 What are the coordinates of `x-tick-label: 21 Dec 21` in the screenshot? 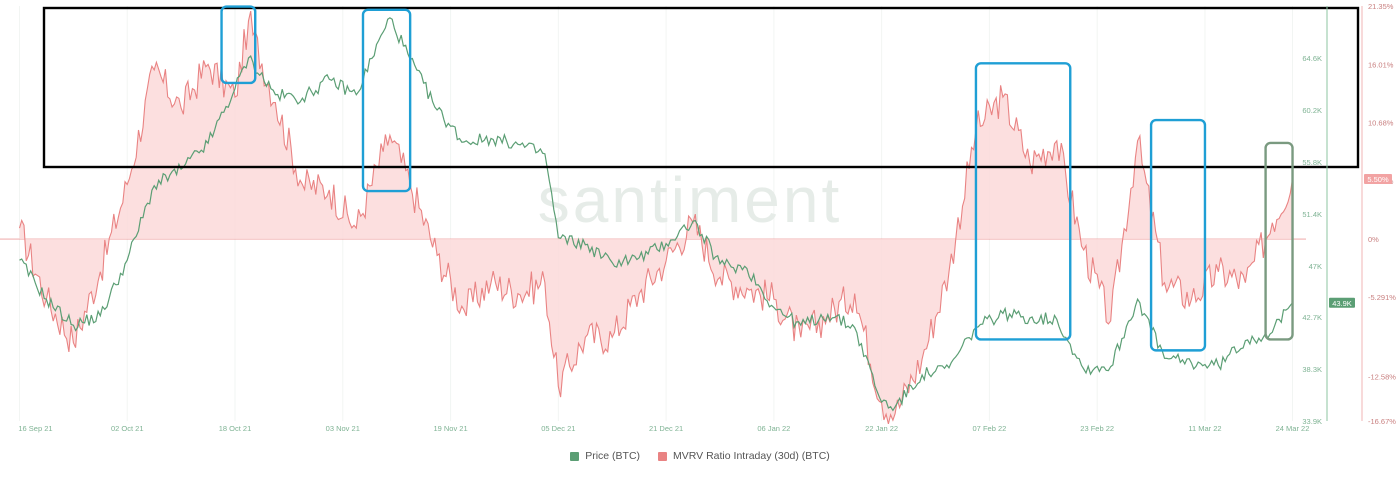 It's located at (666, 428).